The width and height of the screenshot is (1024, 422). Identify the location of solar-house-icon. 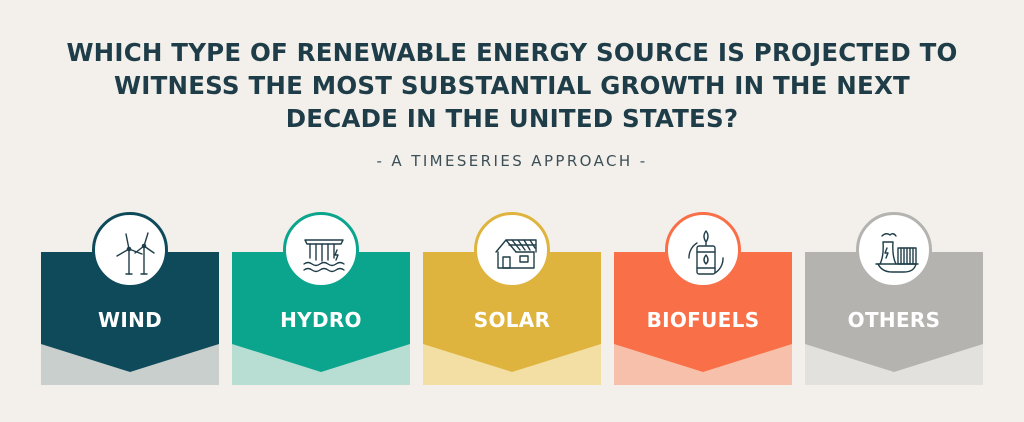
(516, 254).